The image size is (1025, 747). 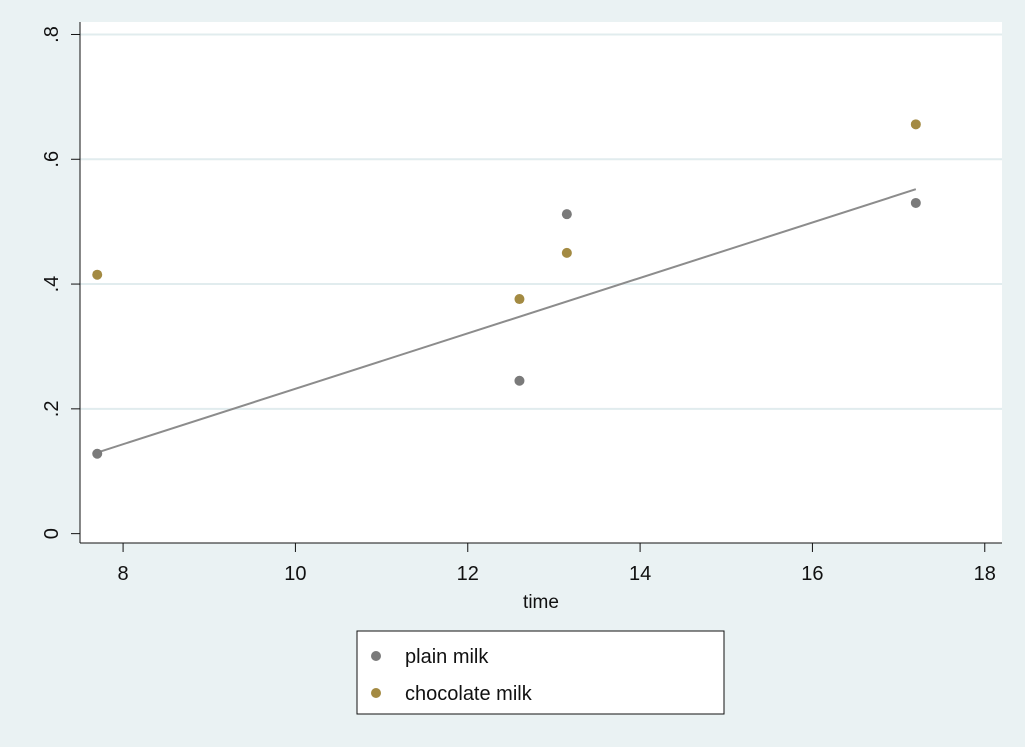 What do you see at coordinates (52, 409) in the screenshot?
I see `y-tick-label: .2` at bounding box center [52, 409].